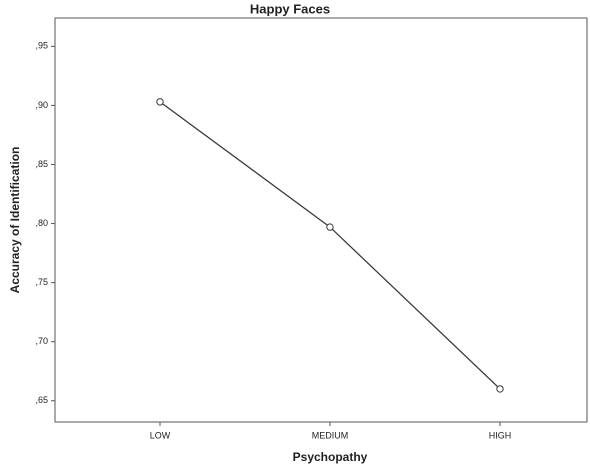 Image resolution: width=590 pixels, height=467 pixels. I want to click on y-tick-label: ,85, so click(41, 164).